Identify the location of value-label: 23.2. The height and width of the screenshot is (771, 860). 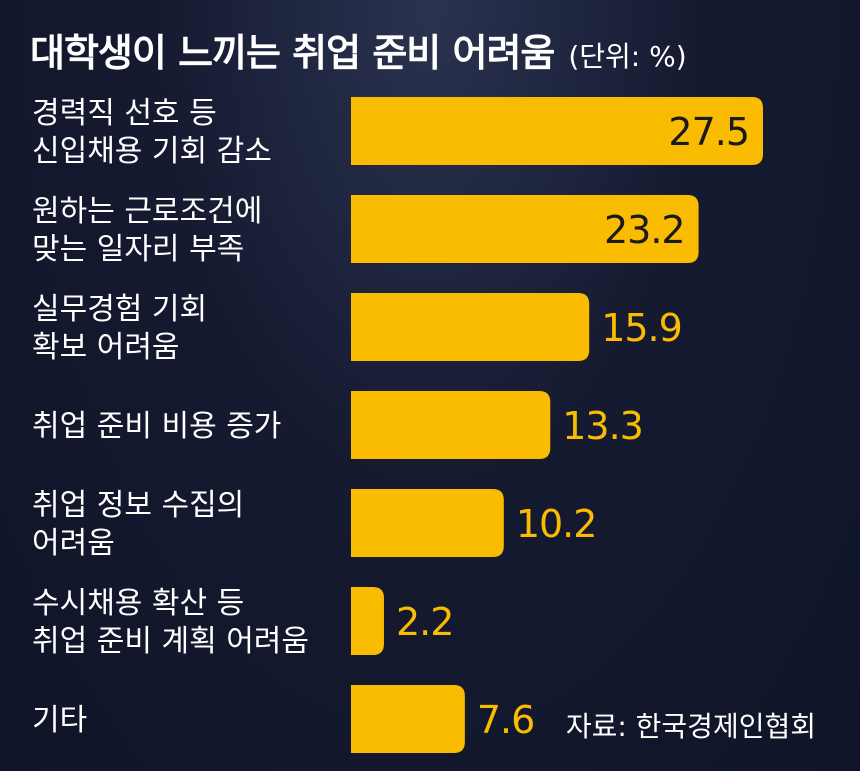
(644, 230).